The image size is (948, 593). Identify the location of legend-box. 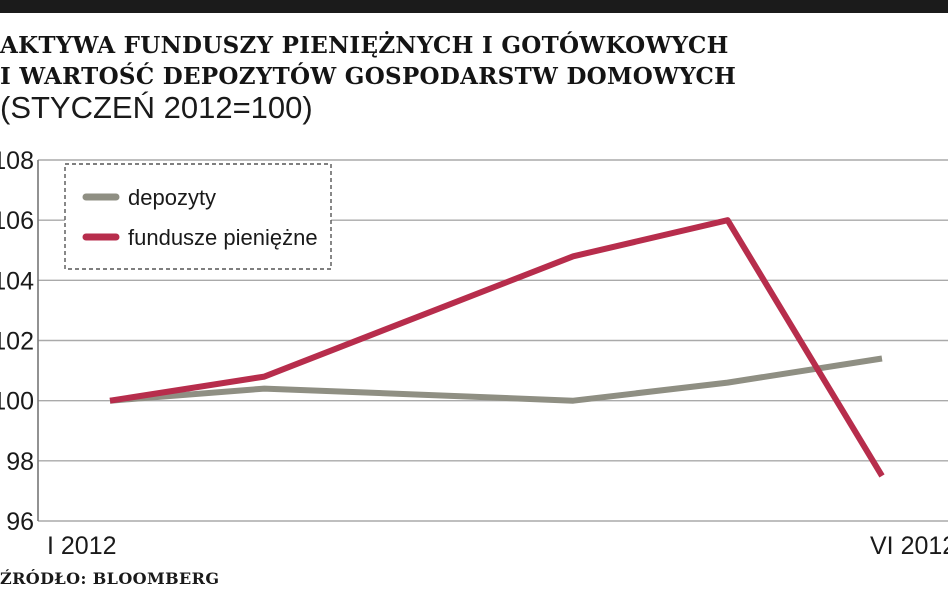
(198, 216).